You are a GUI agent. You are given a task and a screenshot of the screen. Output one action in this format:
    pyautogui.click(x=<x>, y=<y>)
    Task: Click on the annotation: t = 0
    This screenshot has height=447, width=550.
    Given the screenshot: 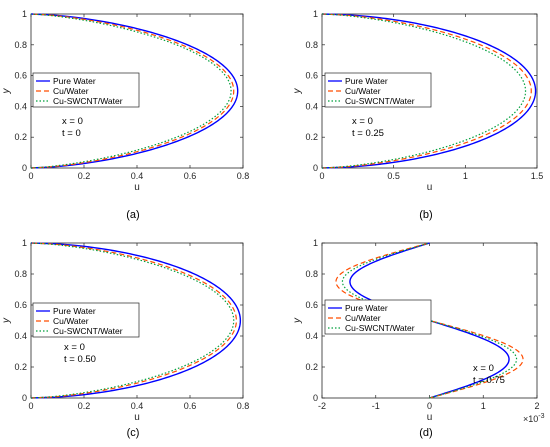 What is the action you would take?
    pyautogui.click(x=71, y=133)
    